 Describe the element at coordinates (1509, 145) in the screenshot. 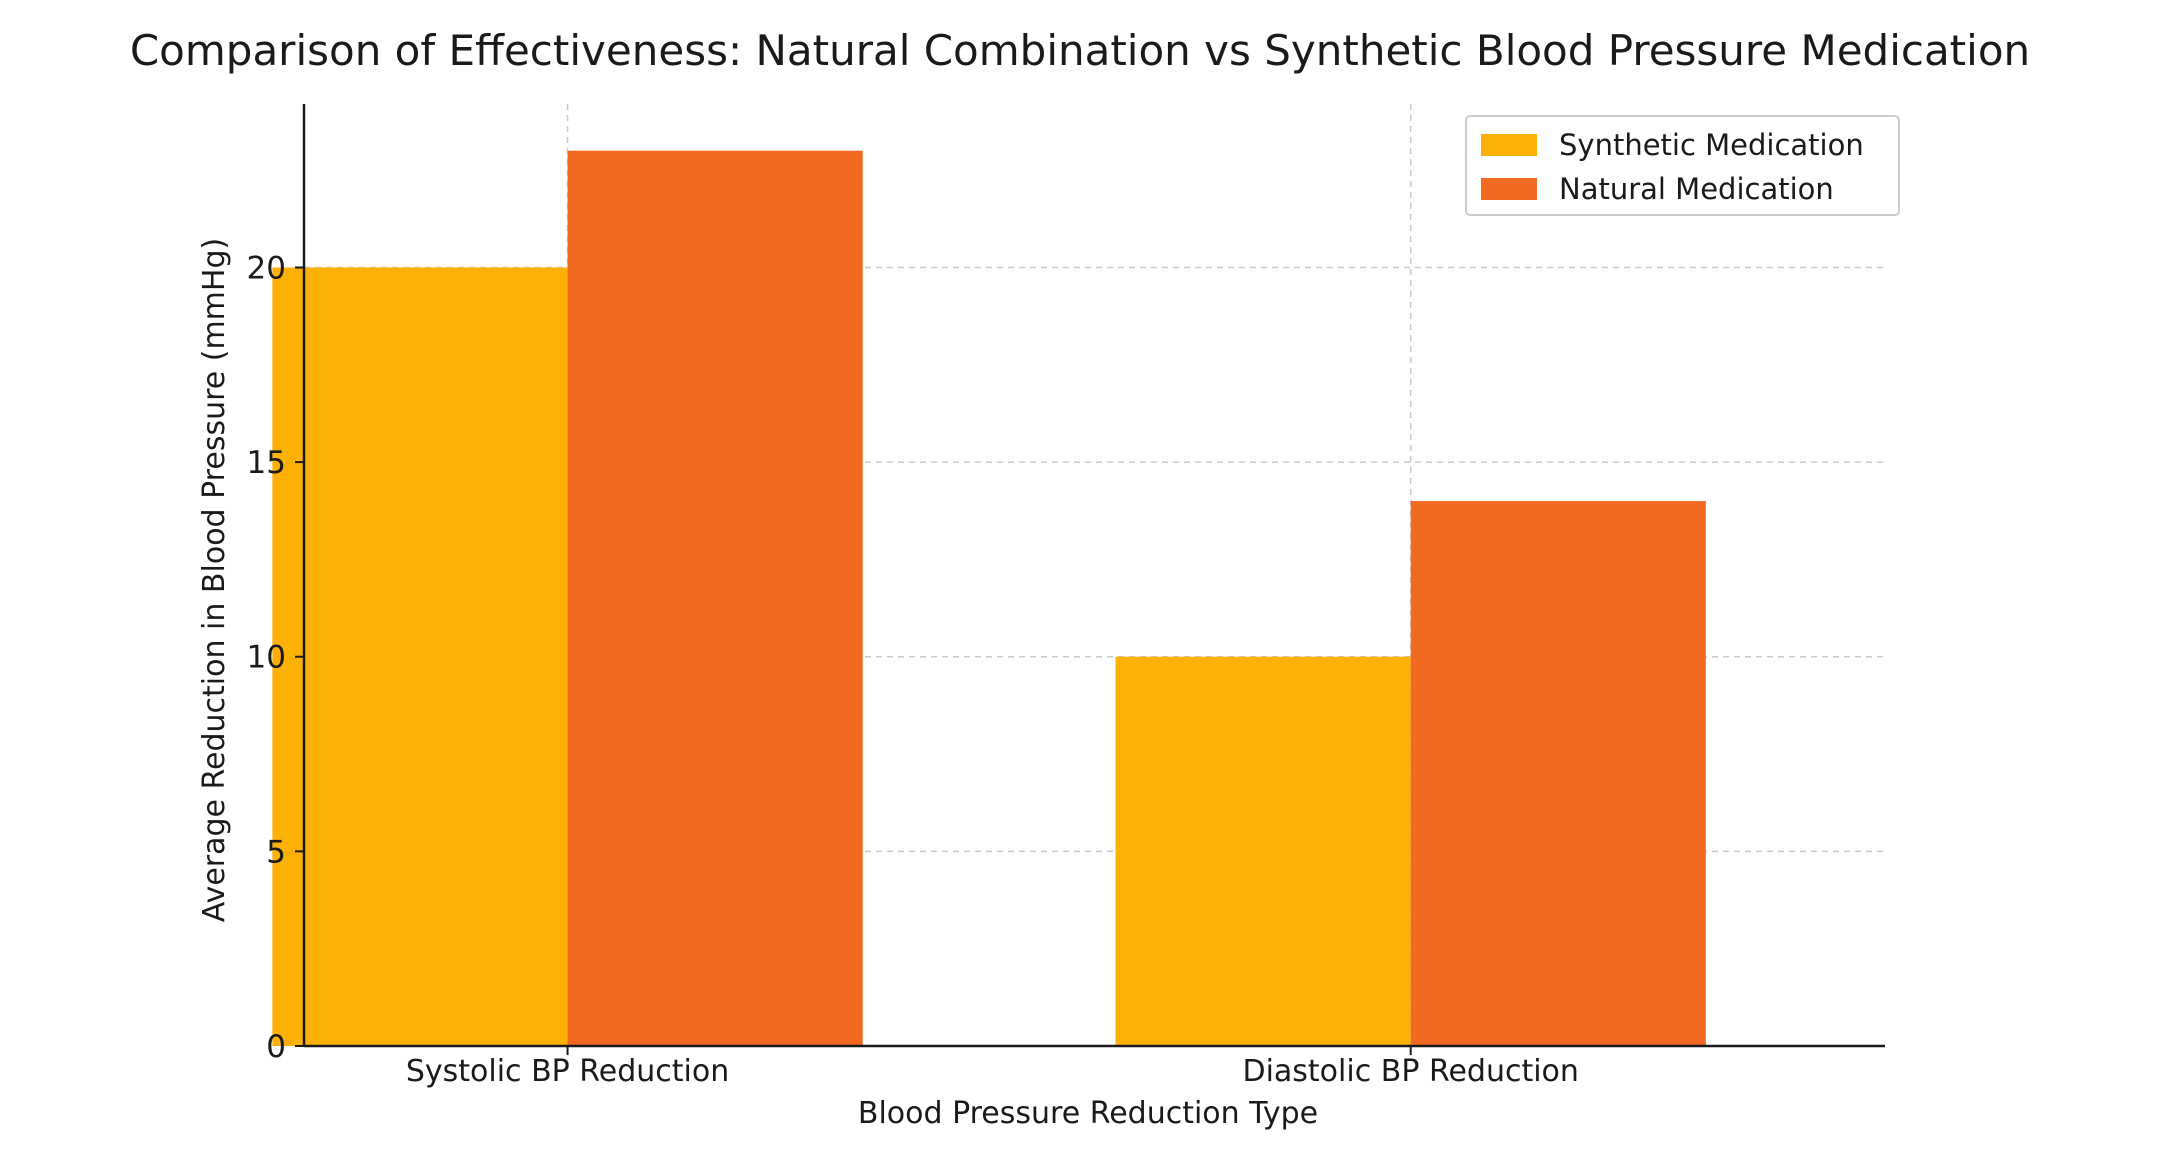

I see `legend-swatch-synthetic` at that location.